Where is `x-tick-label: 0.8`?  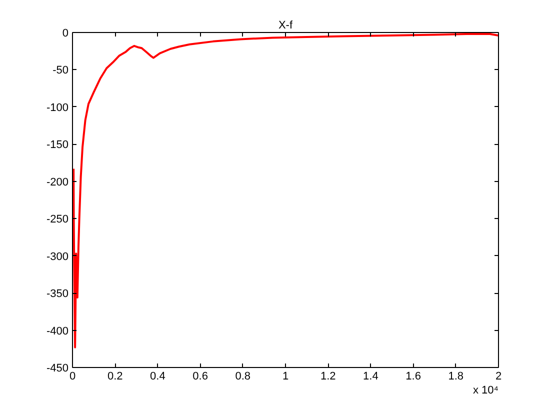 x-tick-label: 0.8 is located at coordinates (243, 376).